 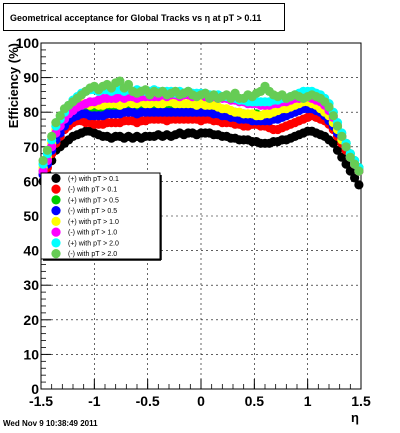 What do you see at coordinates (148, 401) in the screenshot?
I see `x-tick-label: -0.5` at bounding box center [148, 401].